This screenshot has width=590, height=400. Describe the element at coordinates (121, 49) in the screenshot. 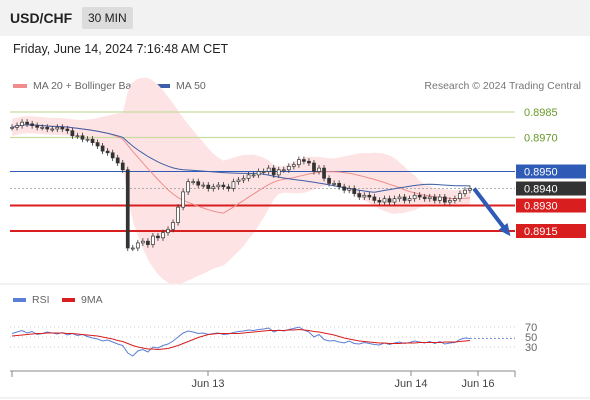

I see `chart-datetime: Friday, June 14, 2024 7:16:48 AM CET` at that location.